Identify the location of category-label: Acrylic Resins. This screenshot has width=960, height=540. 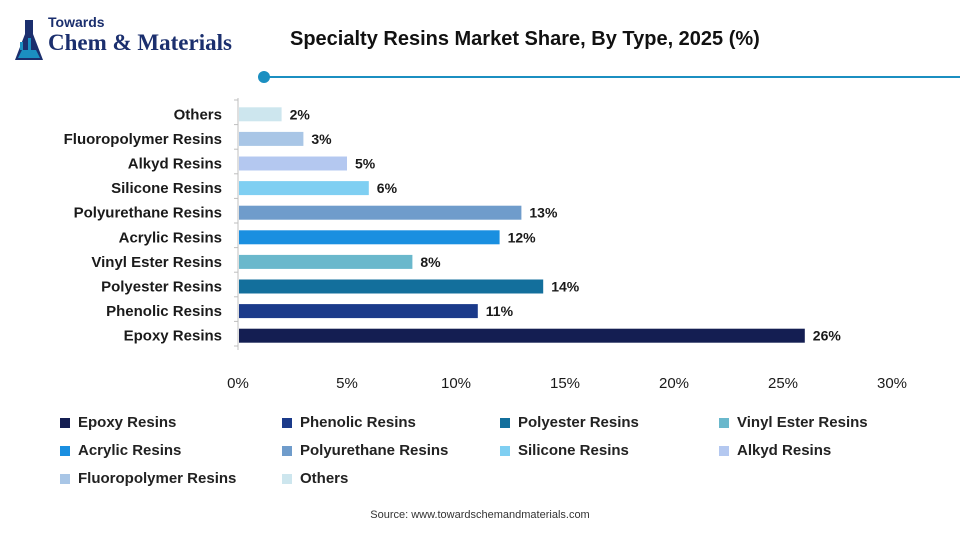
(170, 237).